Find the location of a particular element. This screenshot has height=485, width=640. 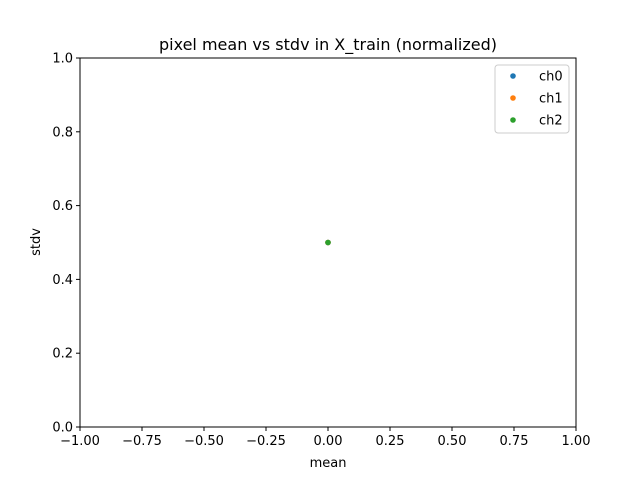

y-tick-label: 0.4 is located at coordinates (62, 280).